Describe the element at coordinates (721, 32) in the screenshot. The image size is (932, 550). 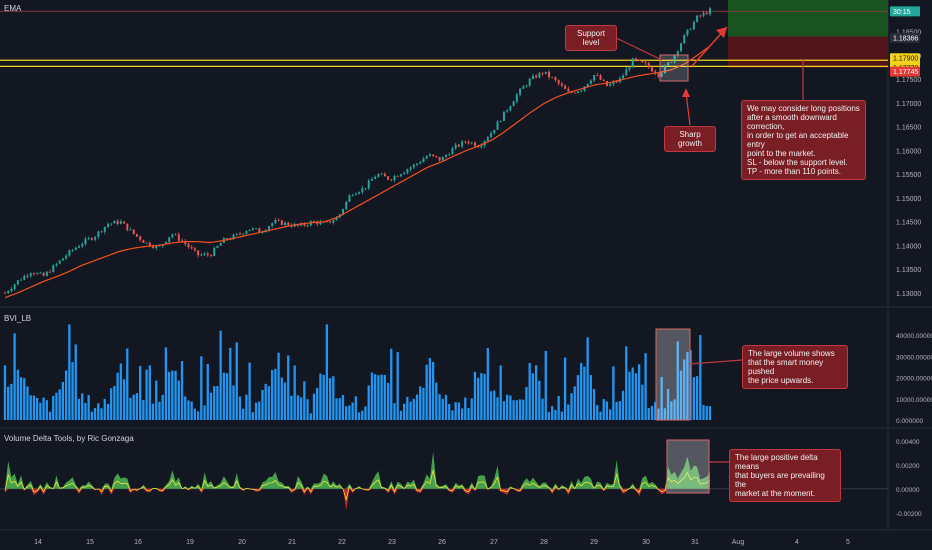
I see `growth-arrowhead` at that location.